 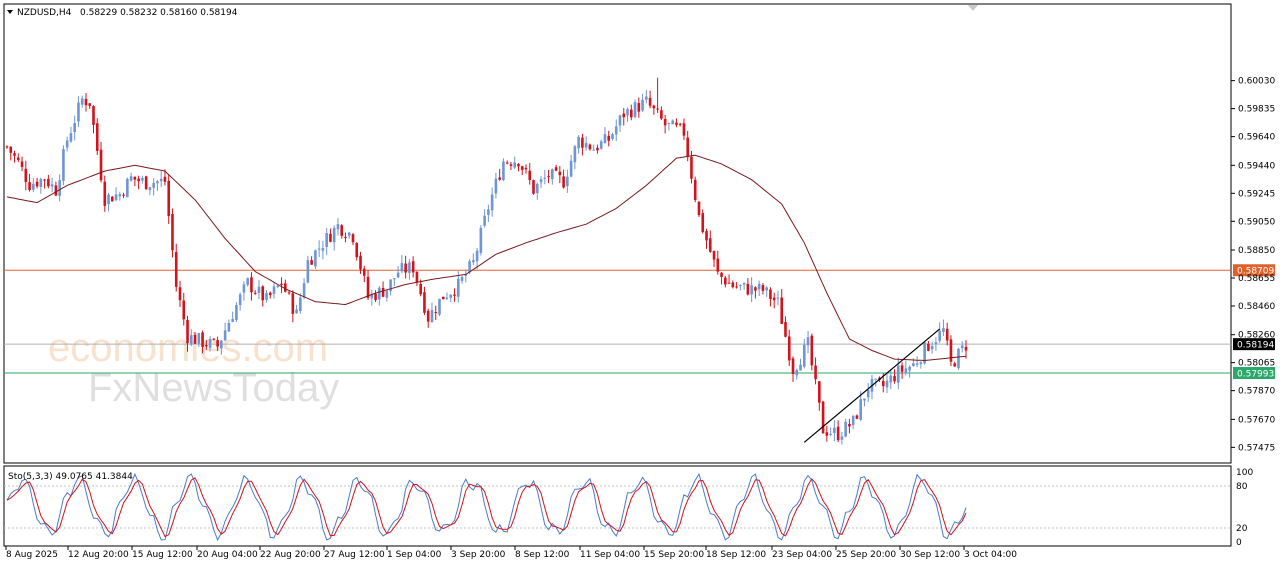 I want to click on symbol-label: NZDUSD,H4, so click(x=44, y=13).